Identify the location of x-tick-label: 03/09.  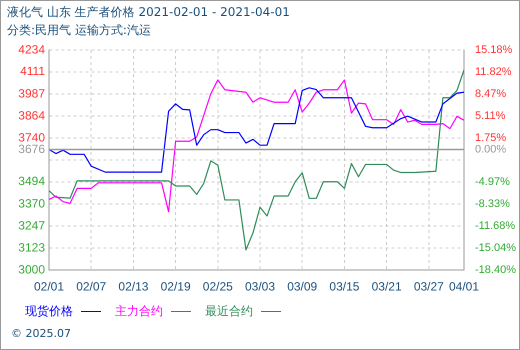
(302, 287).